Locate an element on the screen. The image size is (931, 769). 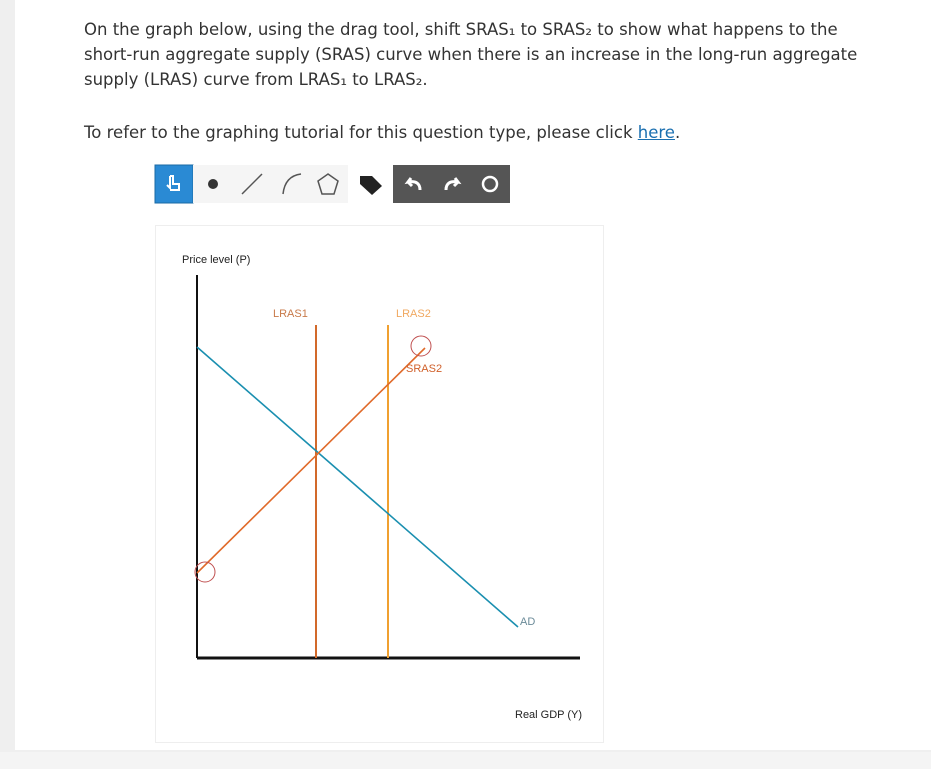
drag-icon is located at coordinates (173, 183).